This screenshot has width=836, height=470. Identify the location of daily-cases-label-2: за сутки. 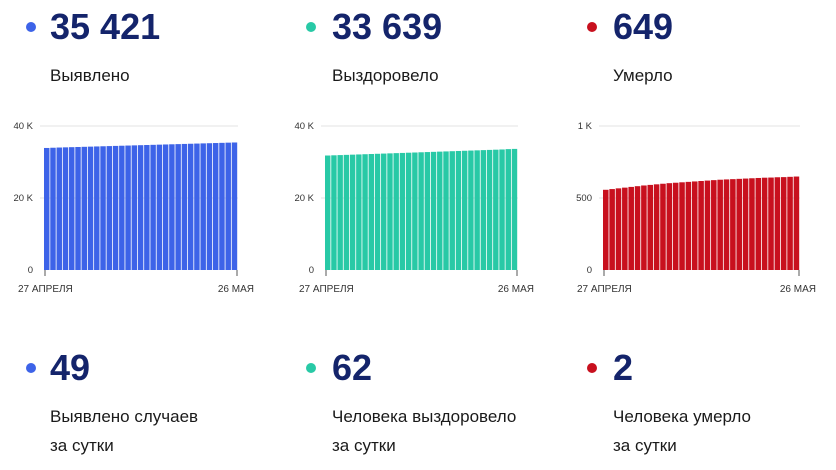
(82, 445).